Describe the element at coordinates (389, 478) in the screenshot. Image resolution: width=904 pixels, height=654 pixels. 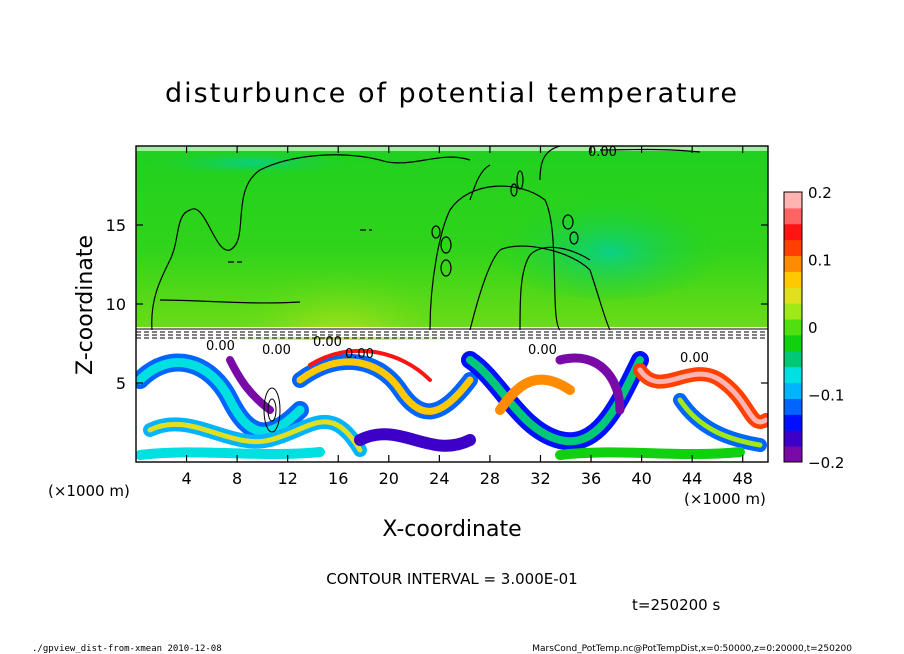
I see `x-tick-label: 20` at that location.